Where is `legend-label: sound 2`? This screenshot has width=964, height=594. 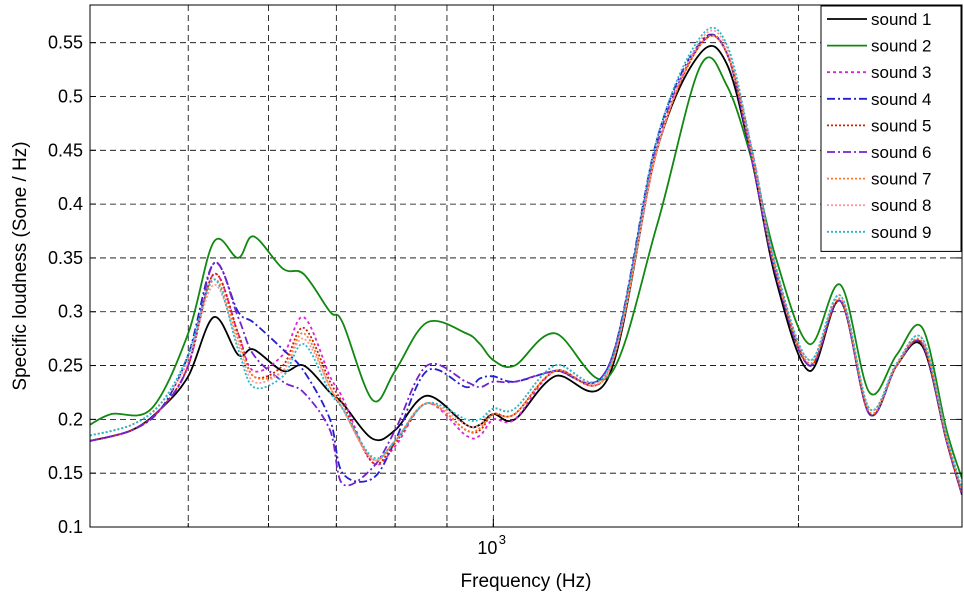 legend-label: sound 2 is located at coordinates (901, 46).